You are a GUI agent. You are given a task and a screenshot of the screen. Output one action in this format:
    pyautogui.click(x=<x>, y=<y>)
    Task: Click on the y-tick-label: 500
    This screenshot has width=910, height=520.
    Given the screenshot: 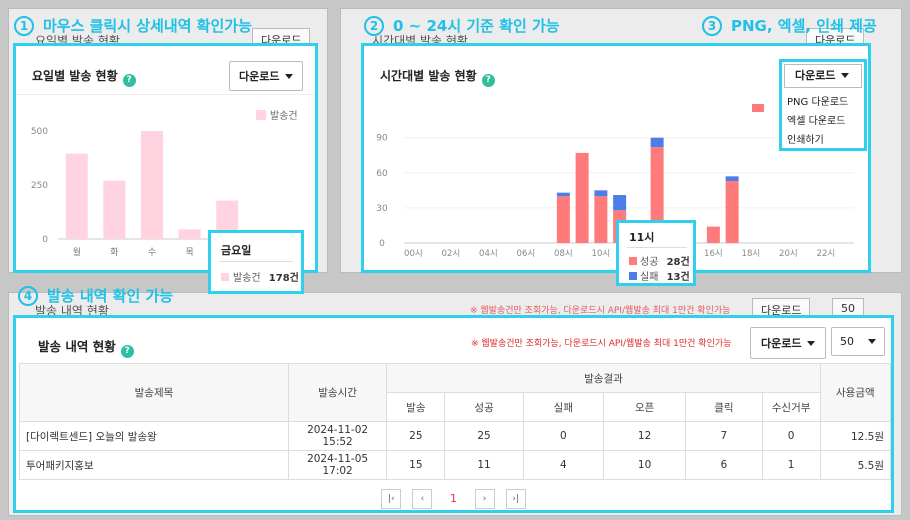 What is the action you would take?
    pyautogui.click(x=39, y=132)
    